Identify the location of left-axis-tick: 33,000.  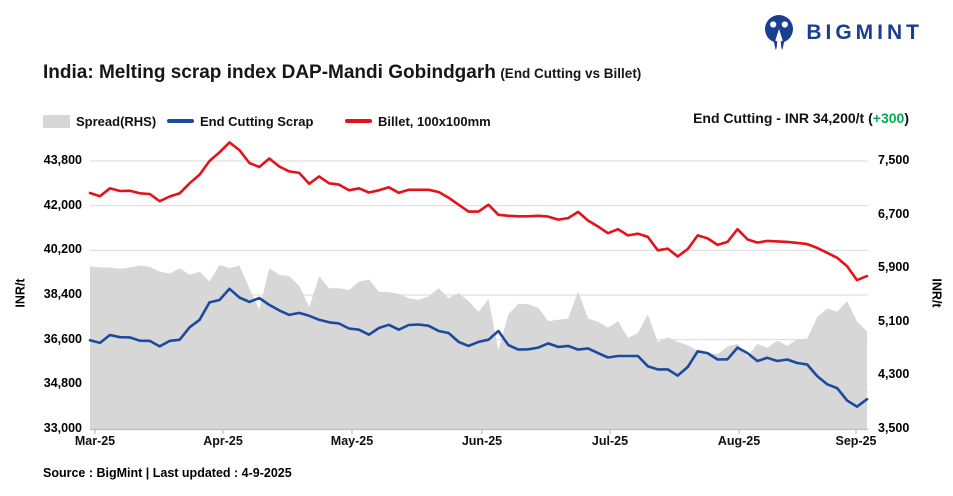
(62, 428).